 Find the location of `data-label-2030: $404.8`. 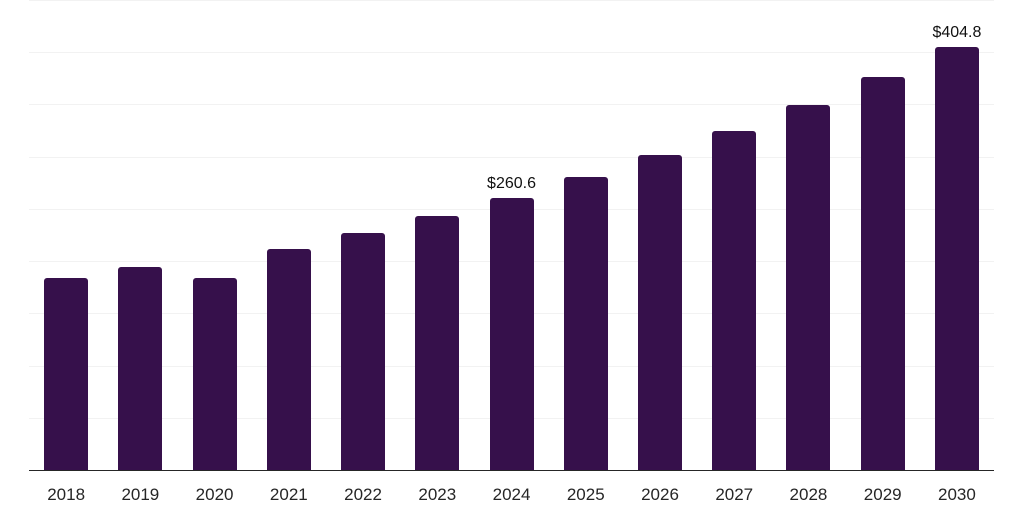

data-label-2030: $404.8 is located at coordinates (957, 33).